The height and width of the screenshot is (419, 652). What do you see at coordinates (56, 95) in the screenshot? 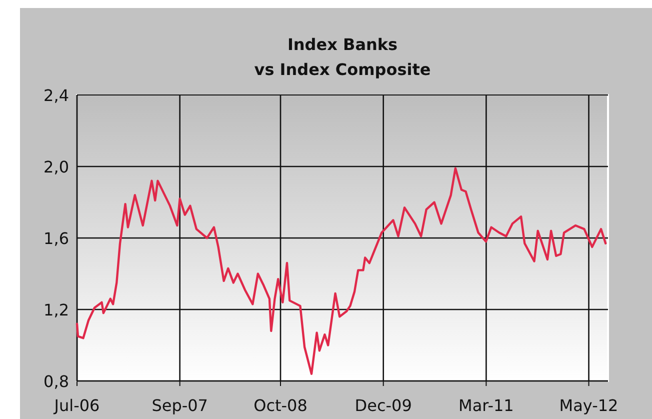
I see `y-tick-label: 2,4` at bounding box center [56, 95].